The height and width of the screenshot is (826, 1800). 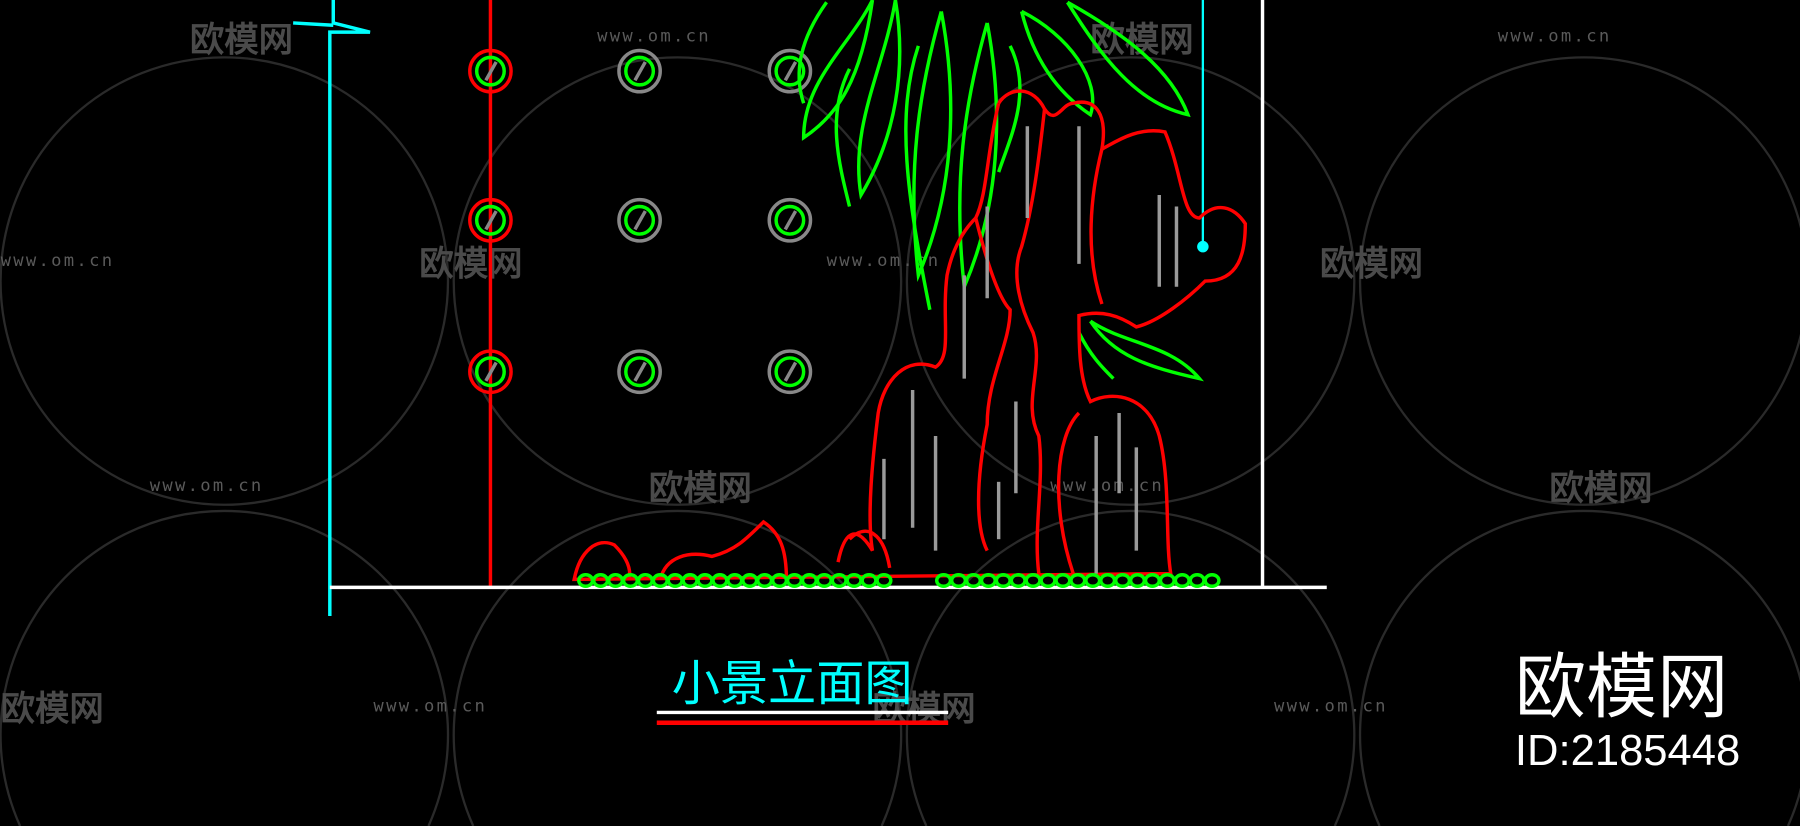 I want to click on wall-holes, so click(x=640, y=221).